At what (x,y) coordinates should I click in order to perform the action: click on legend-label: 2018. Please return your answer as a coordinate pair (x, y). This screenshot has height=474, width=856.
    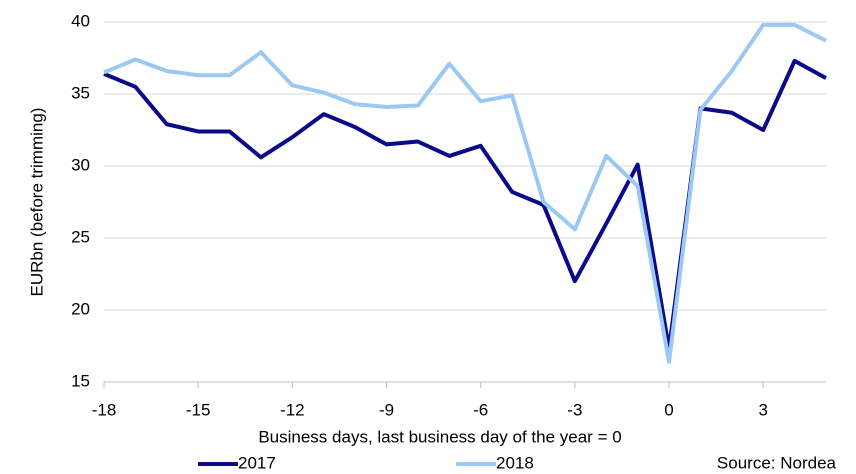
    Looking at the image, I should click on (515, 462).